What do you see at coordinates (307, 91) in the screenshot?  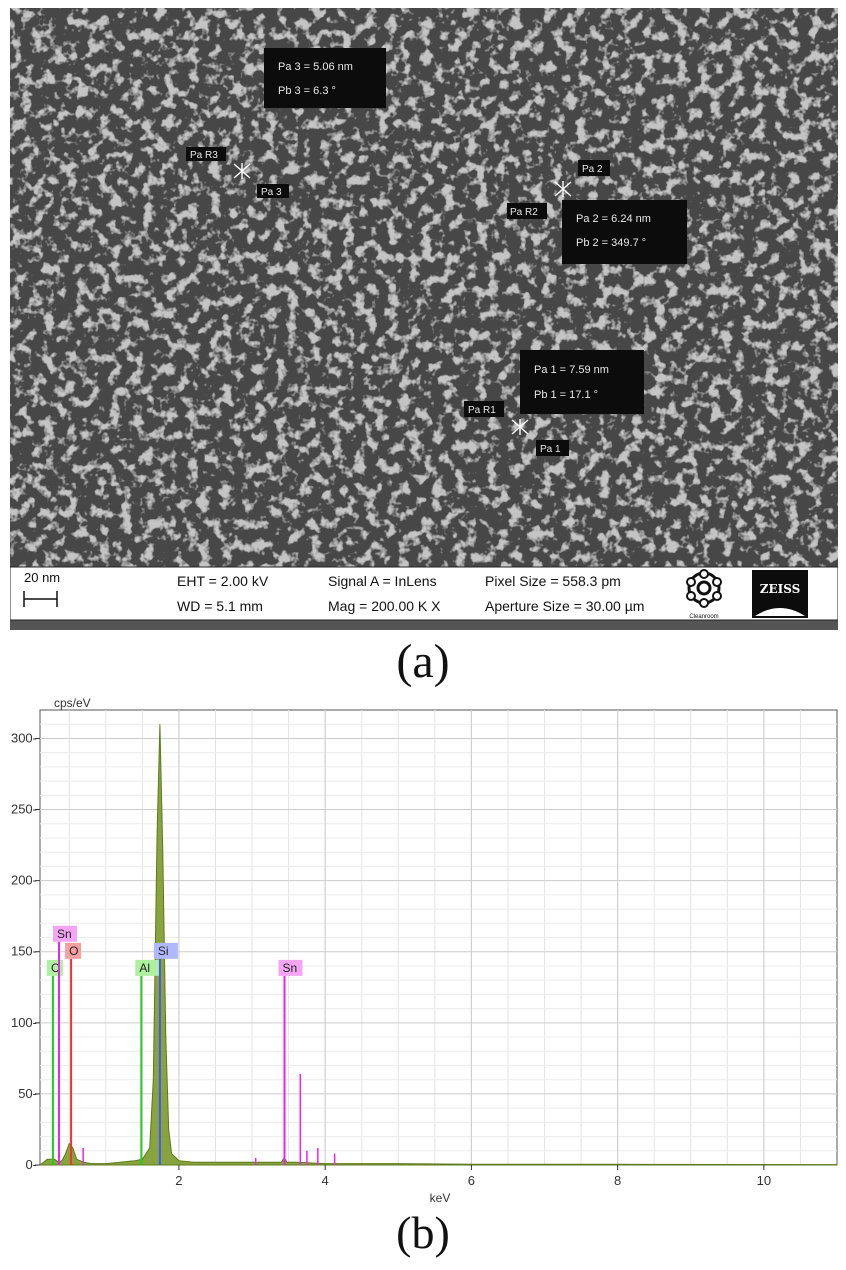 I see `measurement-3-line2: Pb 3 = 6.3 °` at bounding box center [307, 91].